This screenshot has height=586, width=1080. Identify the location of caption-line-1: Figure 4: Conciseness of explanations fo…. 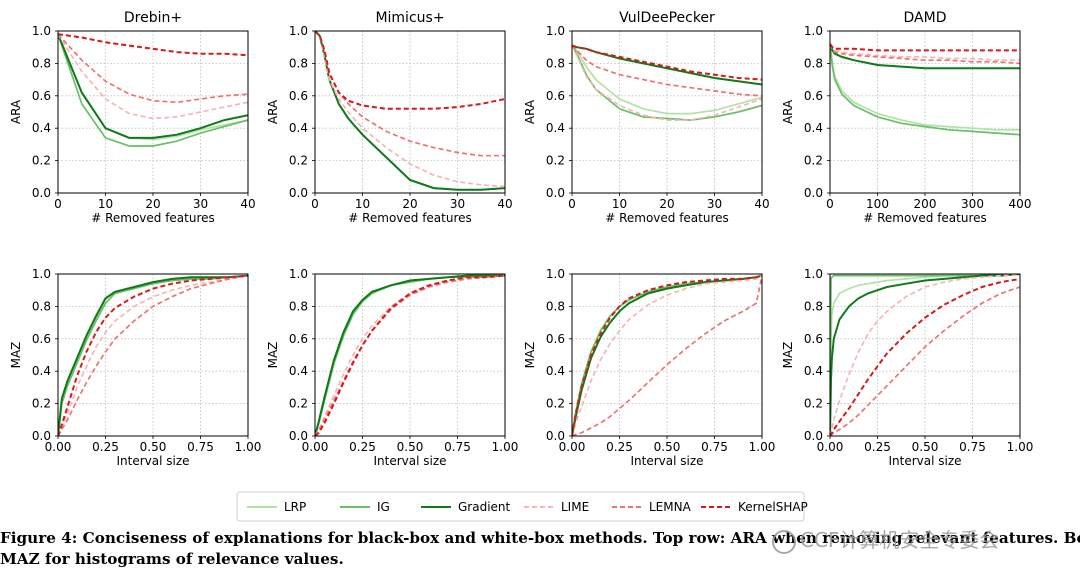
(540, 538).